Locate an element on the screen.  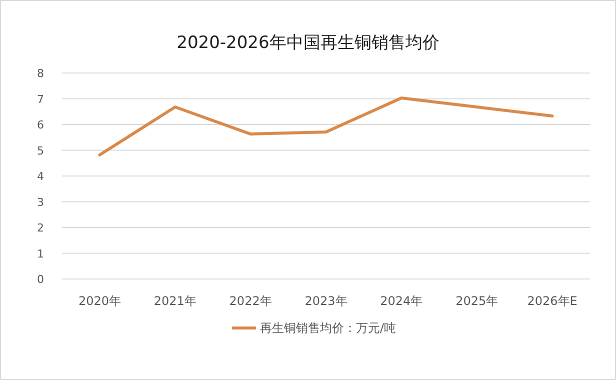
x-tick-label: 2023年 is located at coordinates (326, 301).